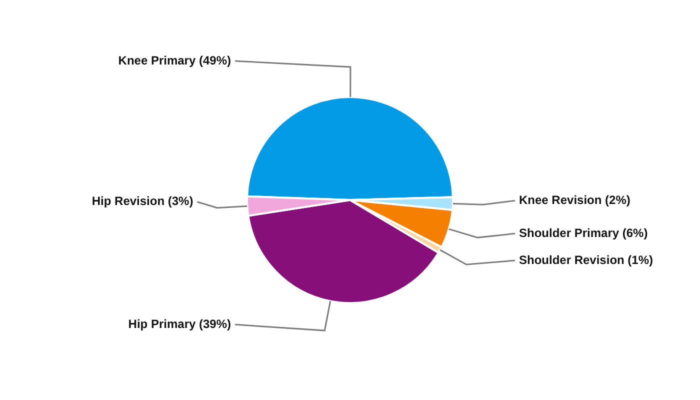 This screenshot has height=400, width=700. What do you see at coordinates (174, 60) in the screenshot?
I see `slice-label: Knee Primary (49%)` at bounding box center [174, 60].